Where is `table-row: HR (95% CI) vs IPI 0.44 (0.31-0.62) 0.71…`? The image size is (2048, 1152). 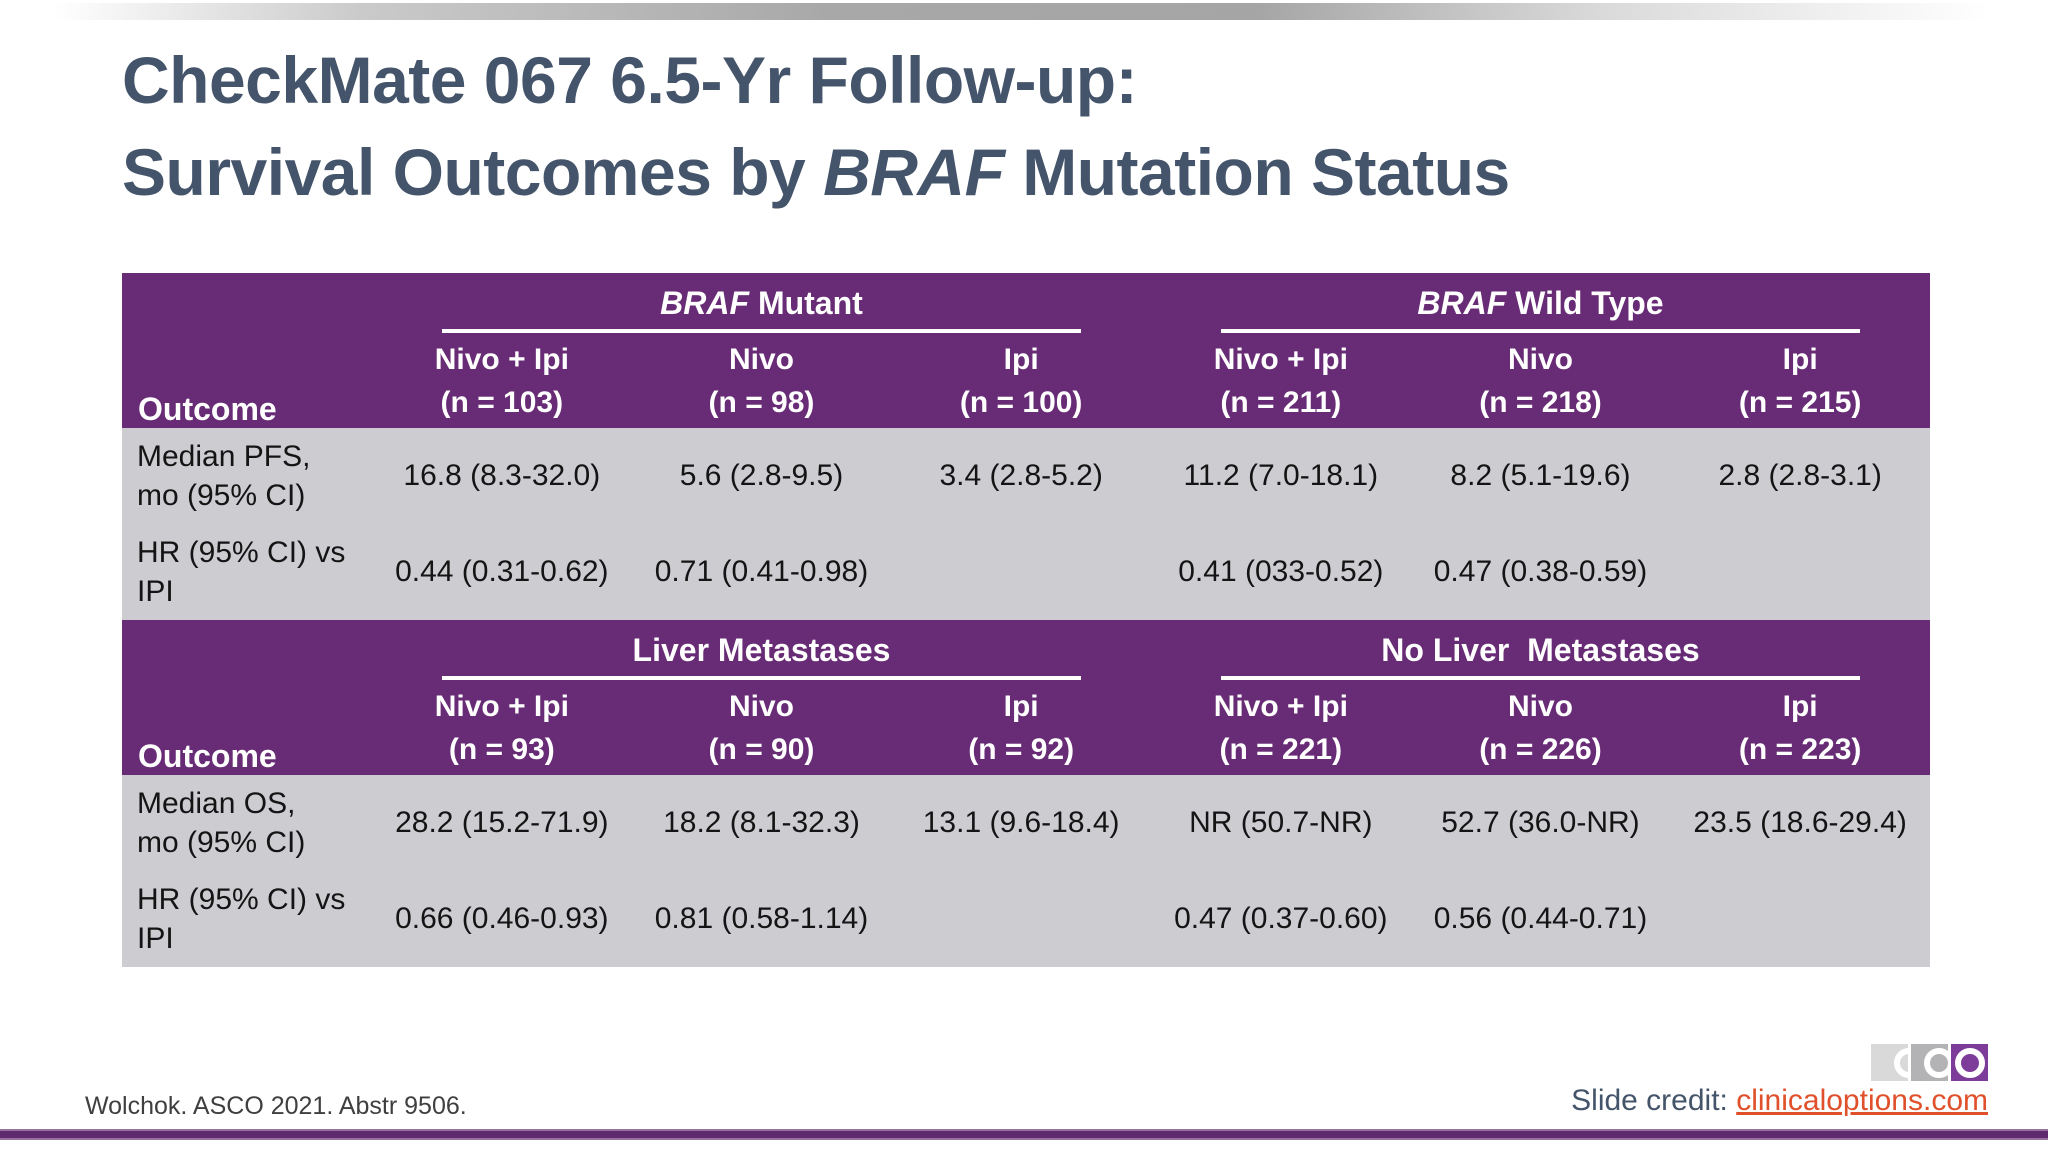 table-row: HR (95% CI) vs IPI 0.44 (0.31-0.62) 0.71… is located at coordinates (1026, 572).